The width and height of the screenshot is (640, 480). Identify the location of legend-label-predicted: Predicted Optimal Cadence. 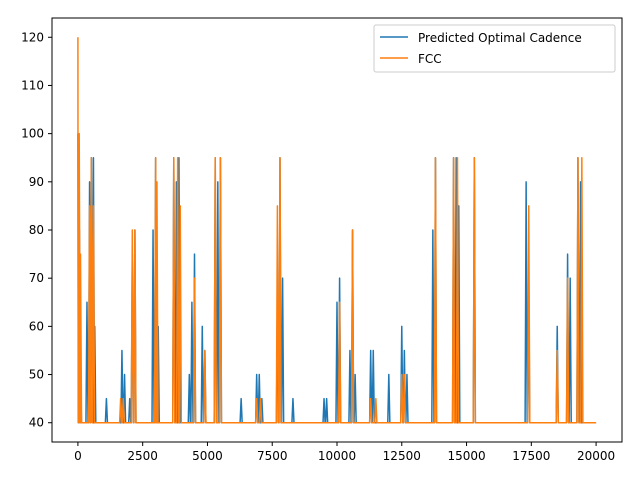
(500, 38).